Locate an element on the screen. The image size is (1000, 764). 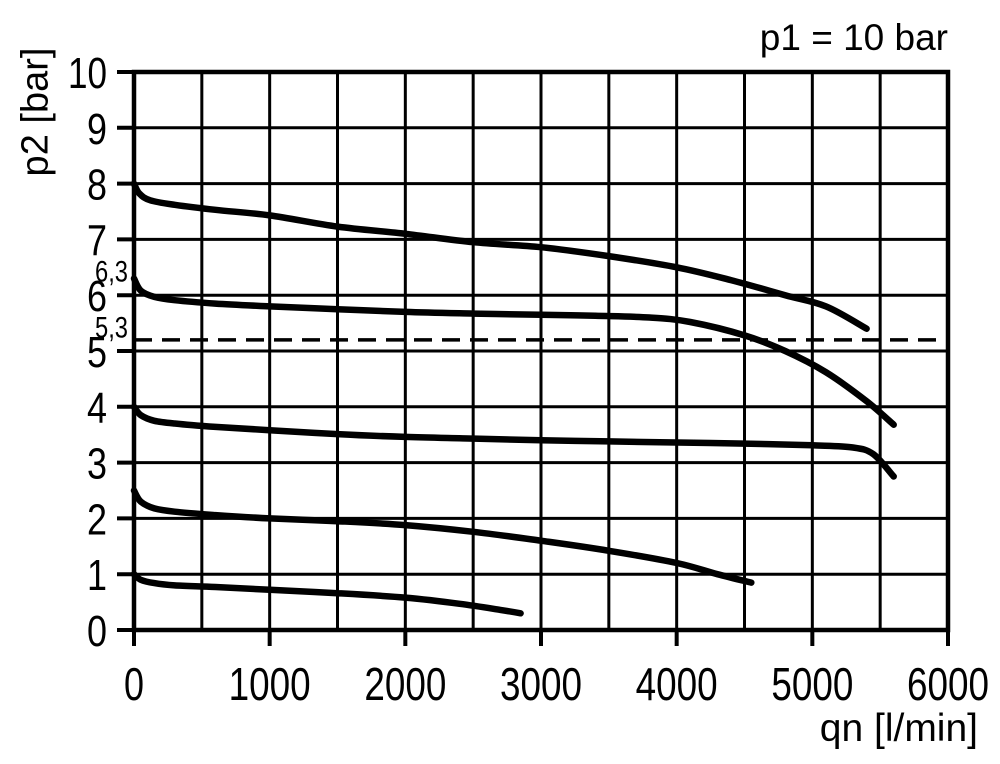
curve-p2-setting-2.5-bar is located at coordinates (442, 536).